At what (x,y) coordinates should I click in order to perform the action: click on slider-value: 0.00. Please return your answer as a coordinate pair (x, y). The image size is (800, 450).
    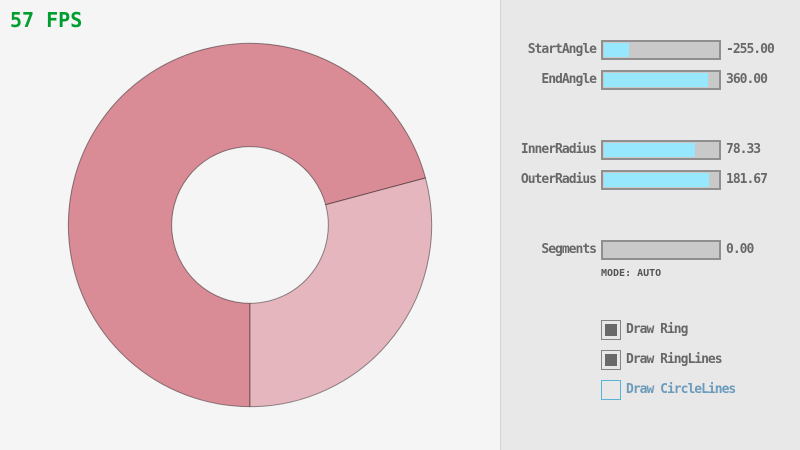
    Looking at the image, I should click on (740, 249).